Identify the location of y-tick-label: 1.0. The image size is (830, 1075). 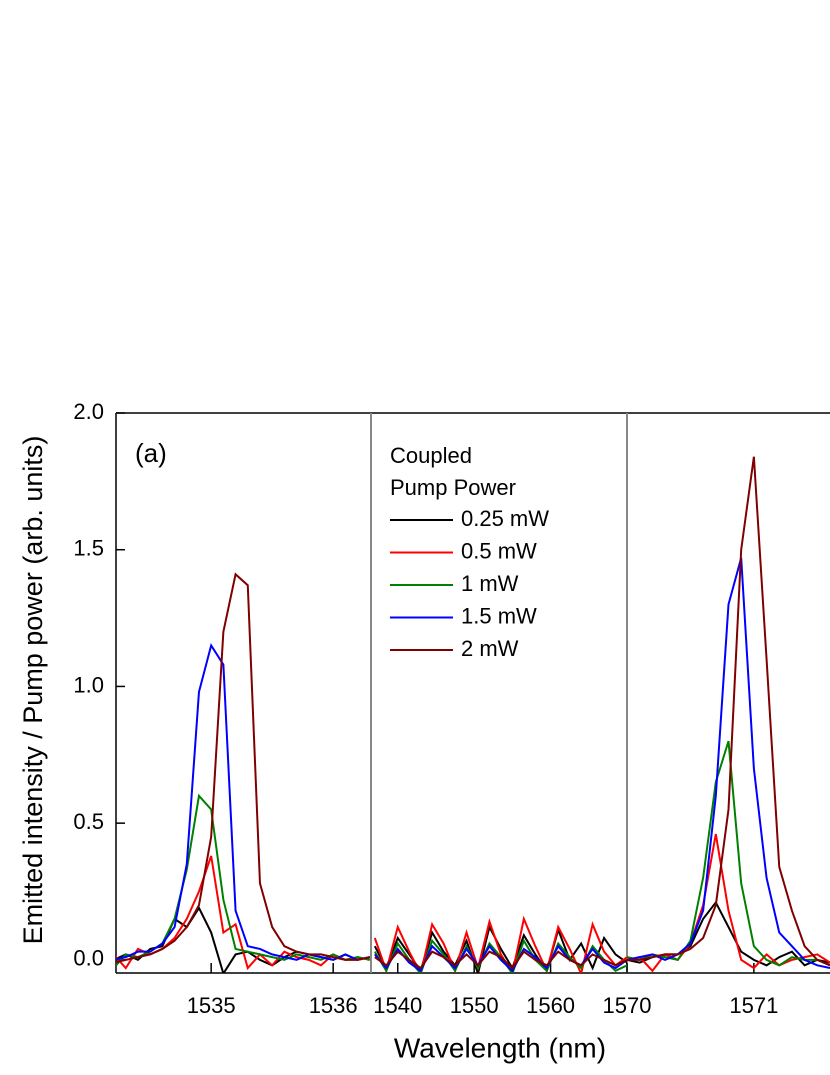
(88, 684).